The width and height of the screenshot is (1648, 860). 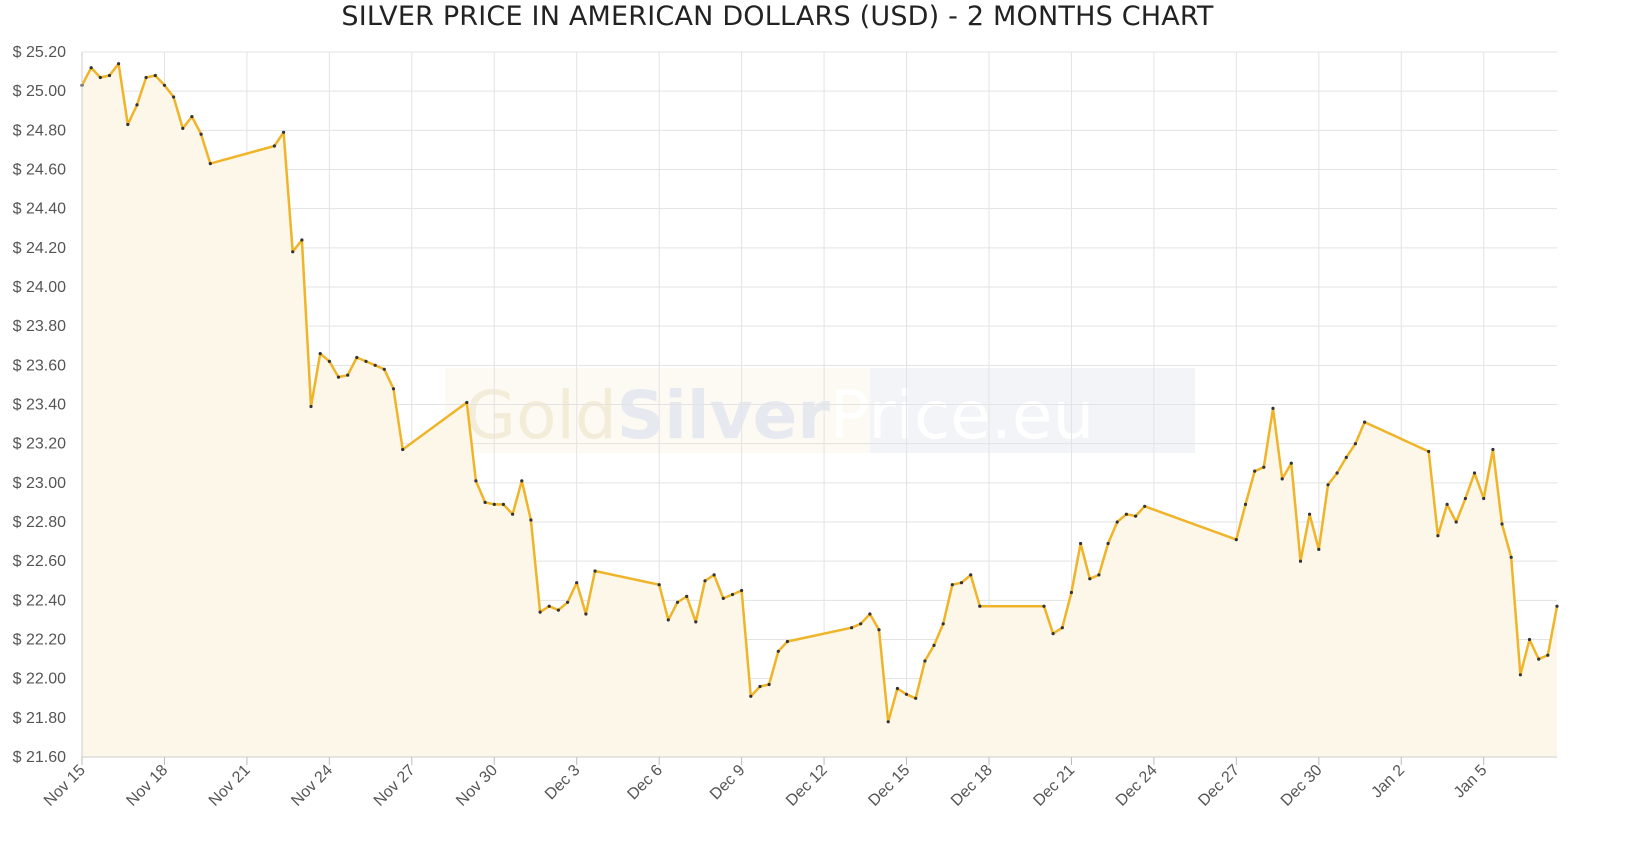 I want to click on x-tick-label: Dec 3, so click(x=563, y=783).